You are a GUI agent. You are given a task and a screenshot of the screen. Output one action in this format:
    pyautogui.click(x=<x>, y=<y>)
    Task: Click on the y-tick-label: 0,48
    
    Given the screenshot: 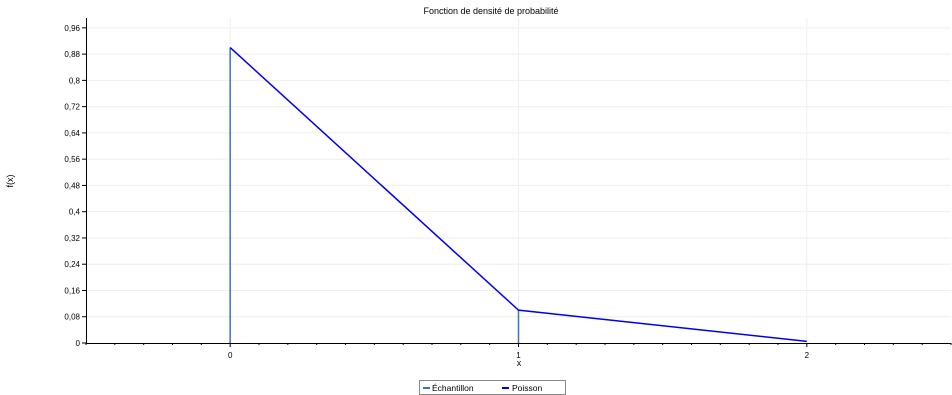 What is the action you would take?
    pyautogui.click(x=72, y=185)
    